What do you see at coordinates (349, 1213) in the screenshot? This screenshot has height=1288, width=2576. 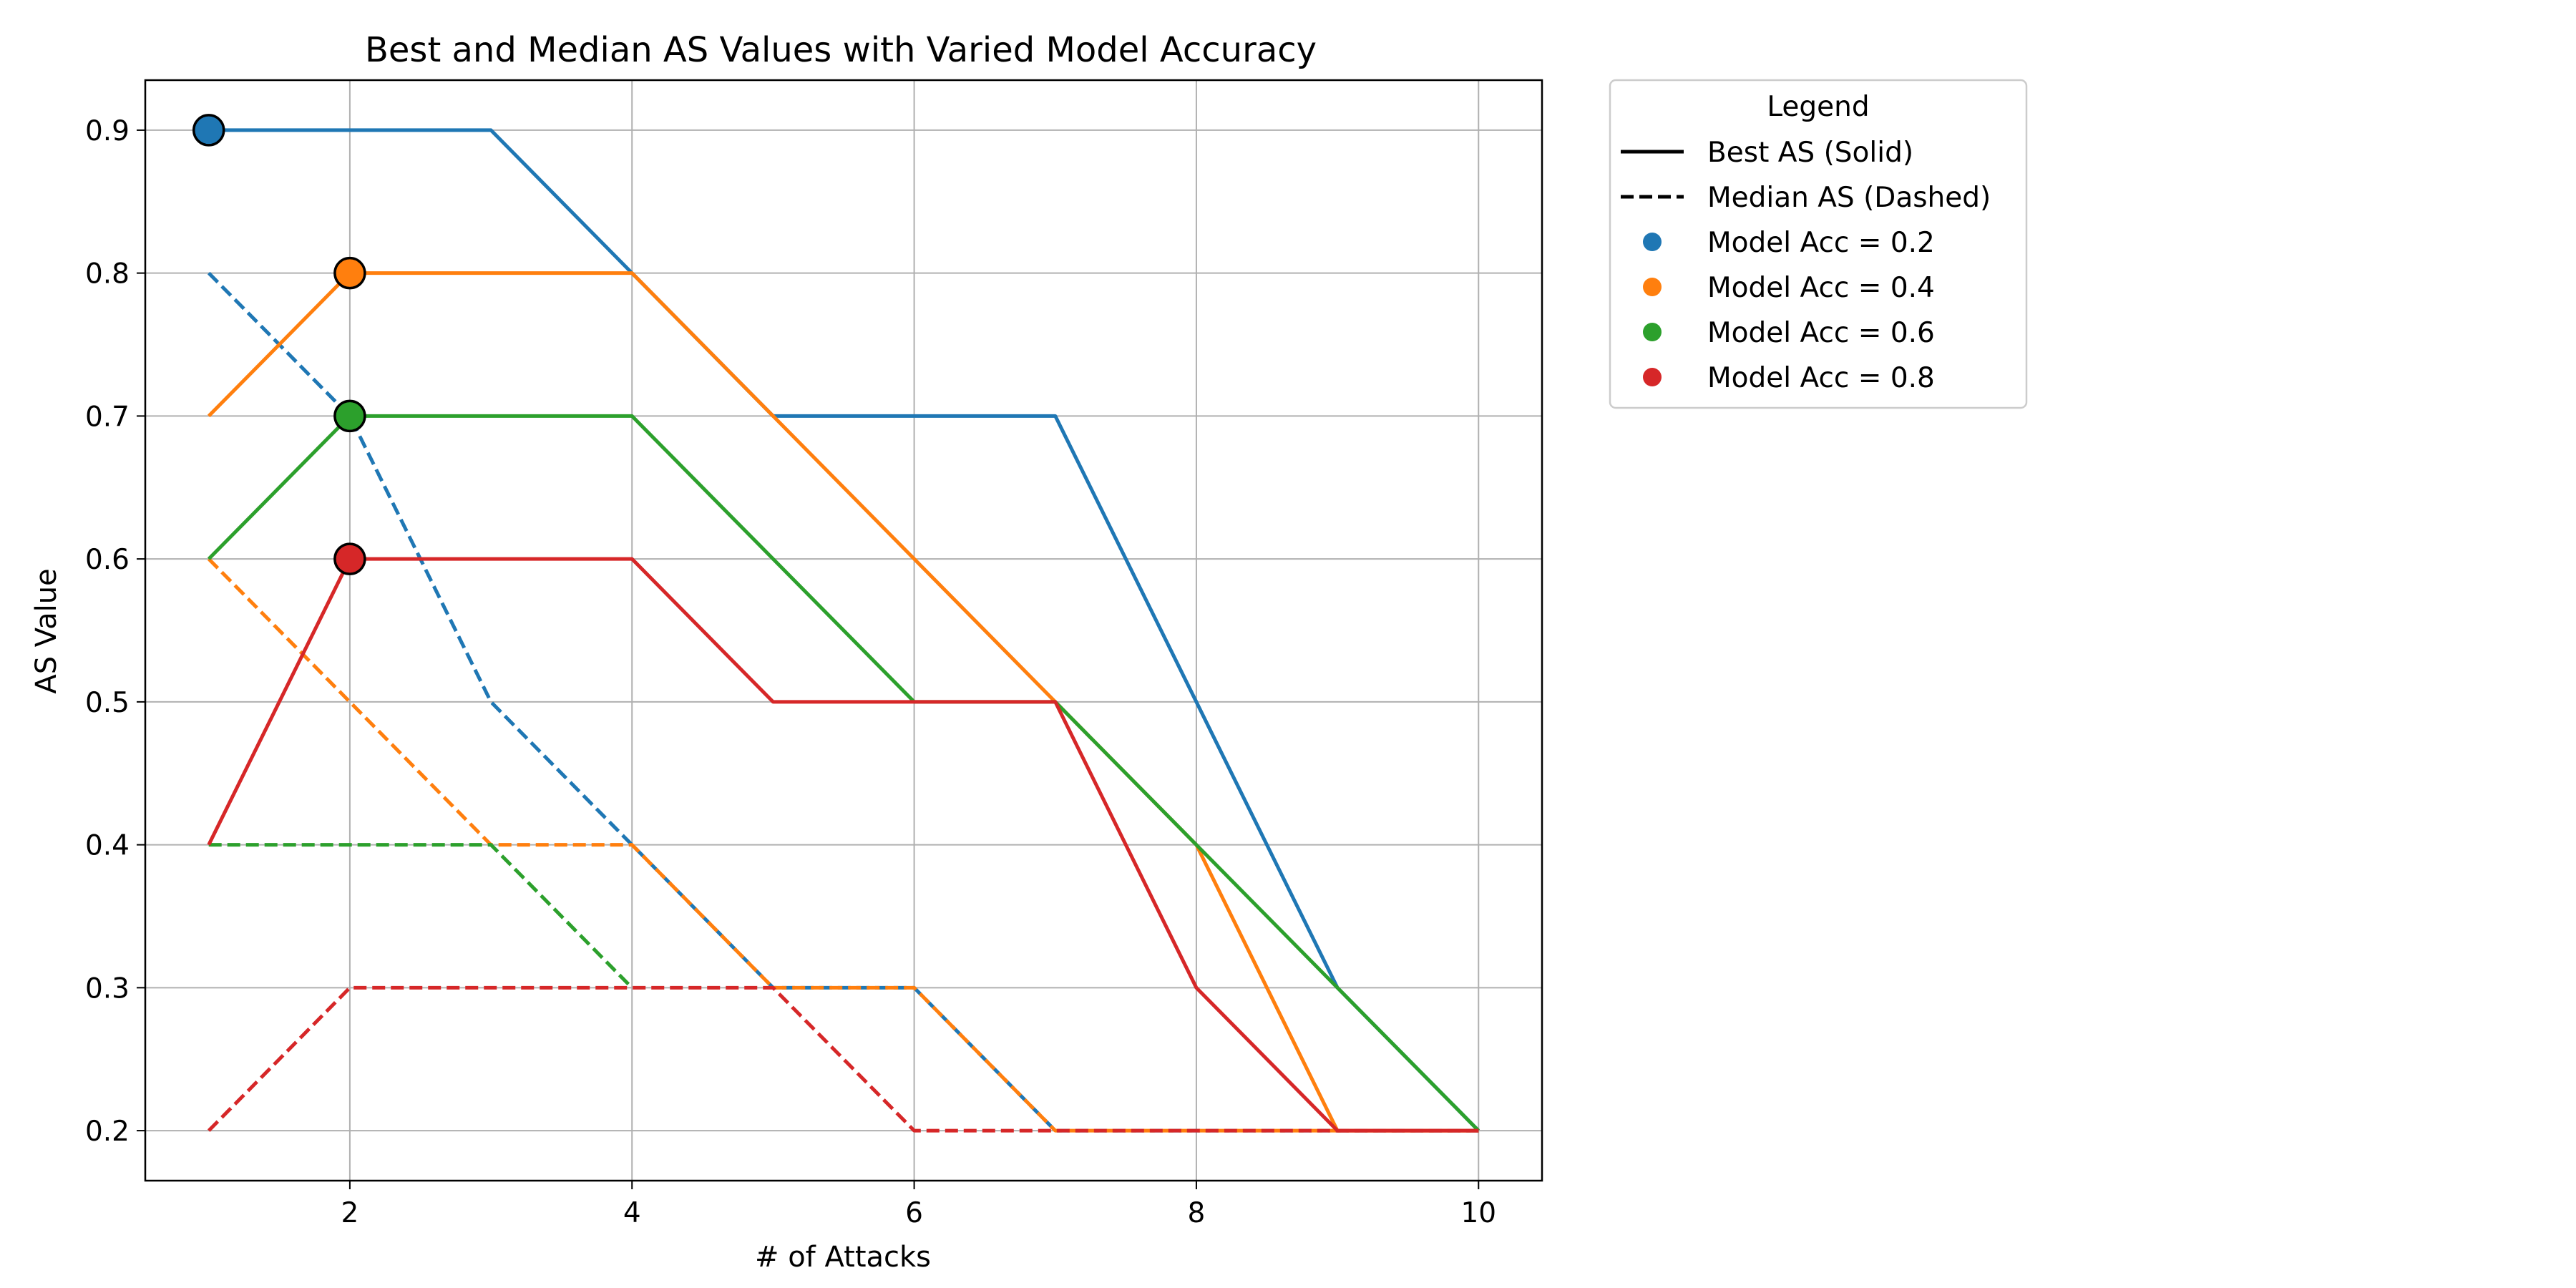 I see `x-tick-label: 2` at bounding box center [349, 1213].